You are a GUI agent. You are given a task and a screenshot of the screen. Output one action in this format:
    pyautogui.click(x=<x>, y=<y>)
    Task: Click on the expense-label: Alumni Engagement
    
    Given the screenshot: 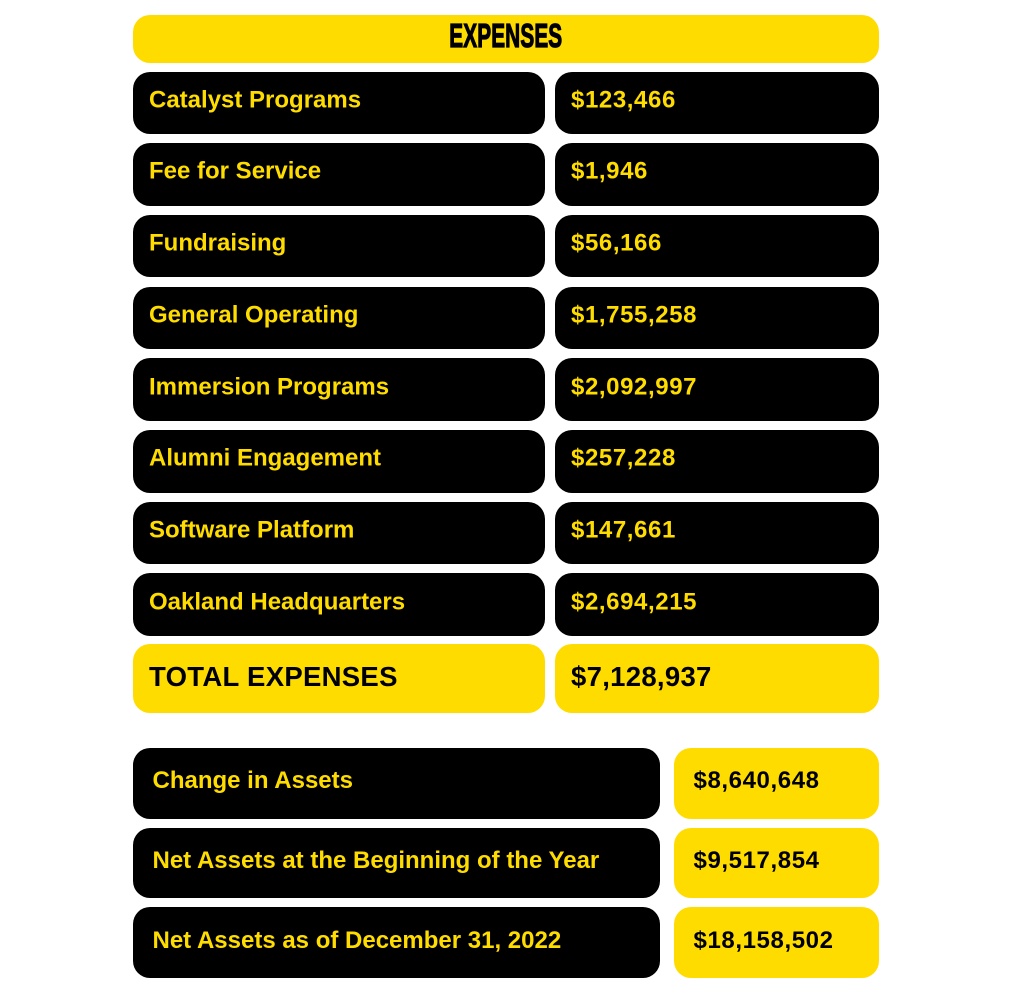 What is the action you would take?
    pyautogui.click(x=265, y=458)
    